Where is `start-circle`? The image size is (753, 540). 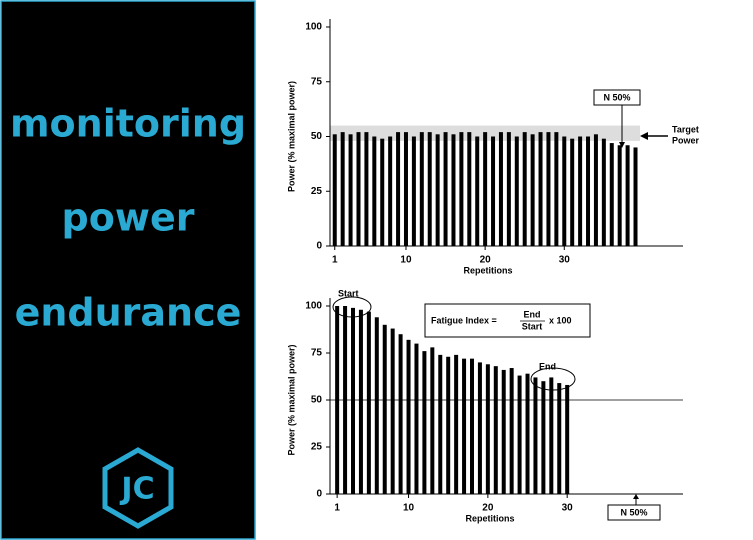
start-circle is located at coordinates (352, 307).